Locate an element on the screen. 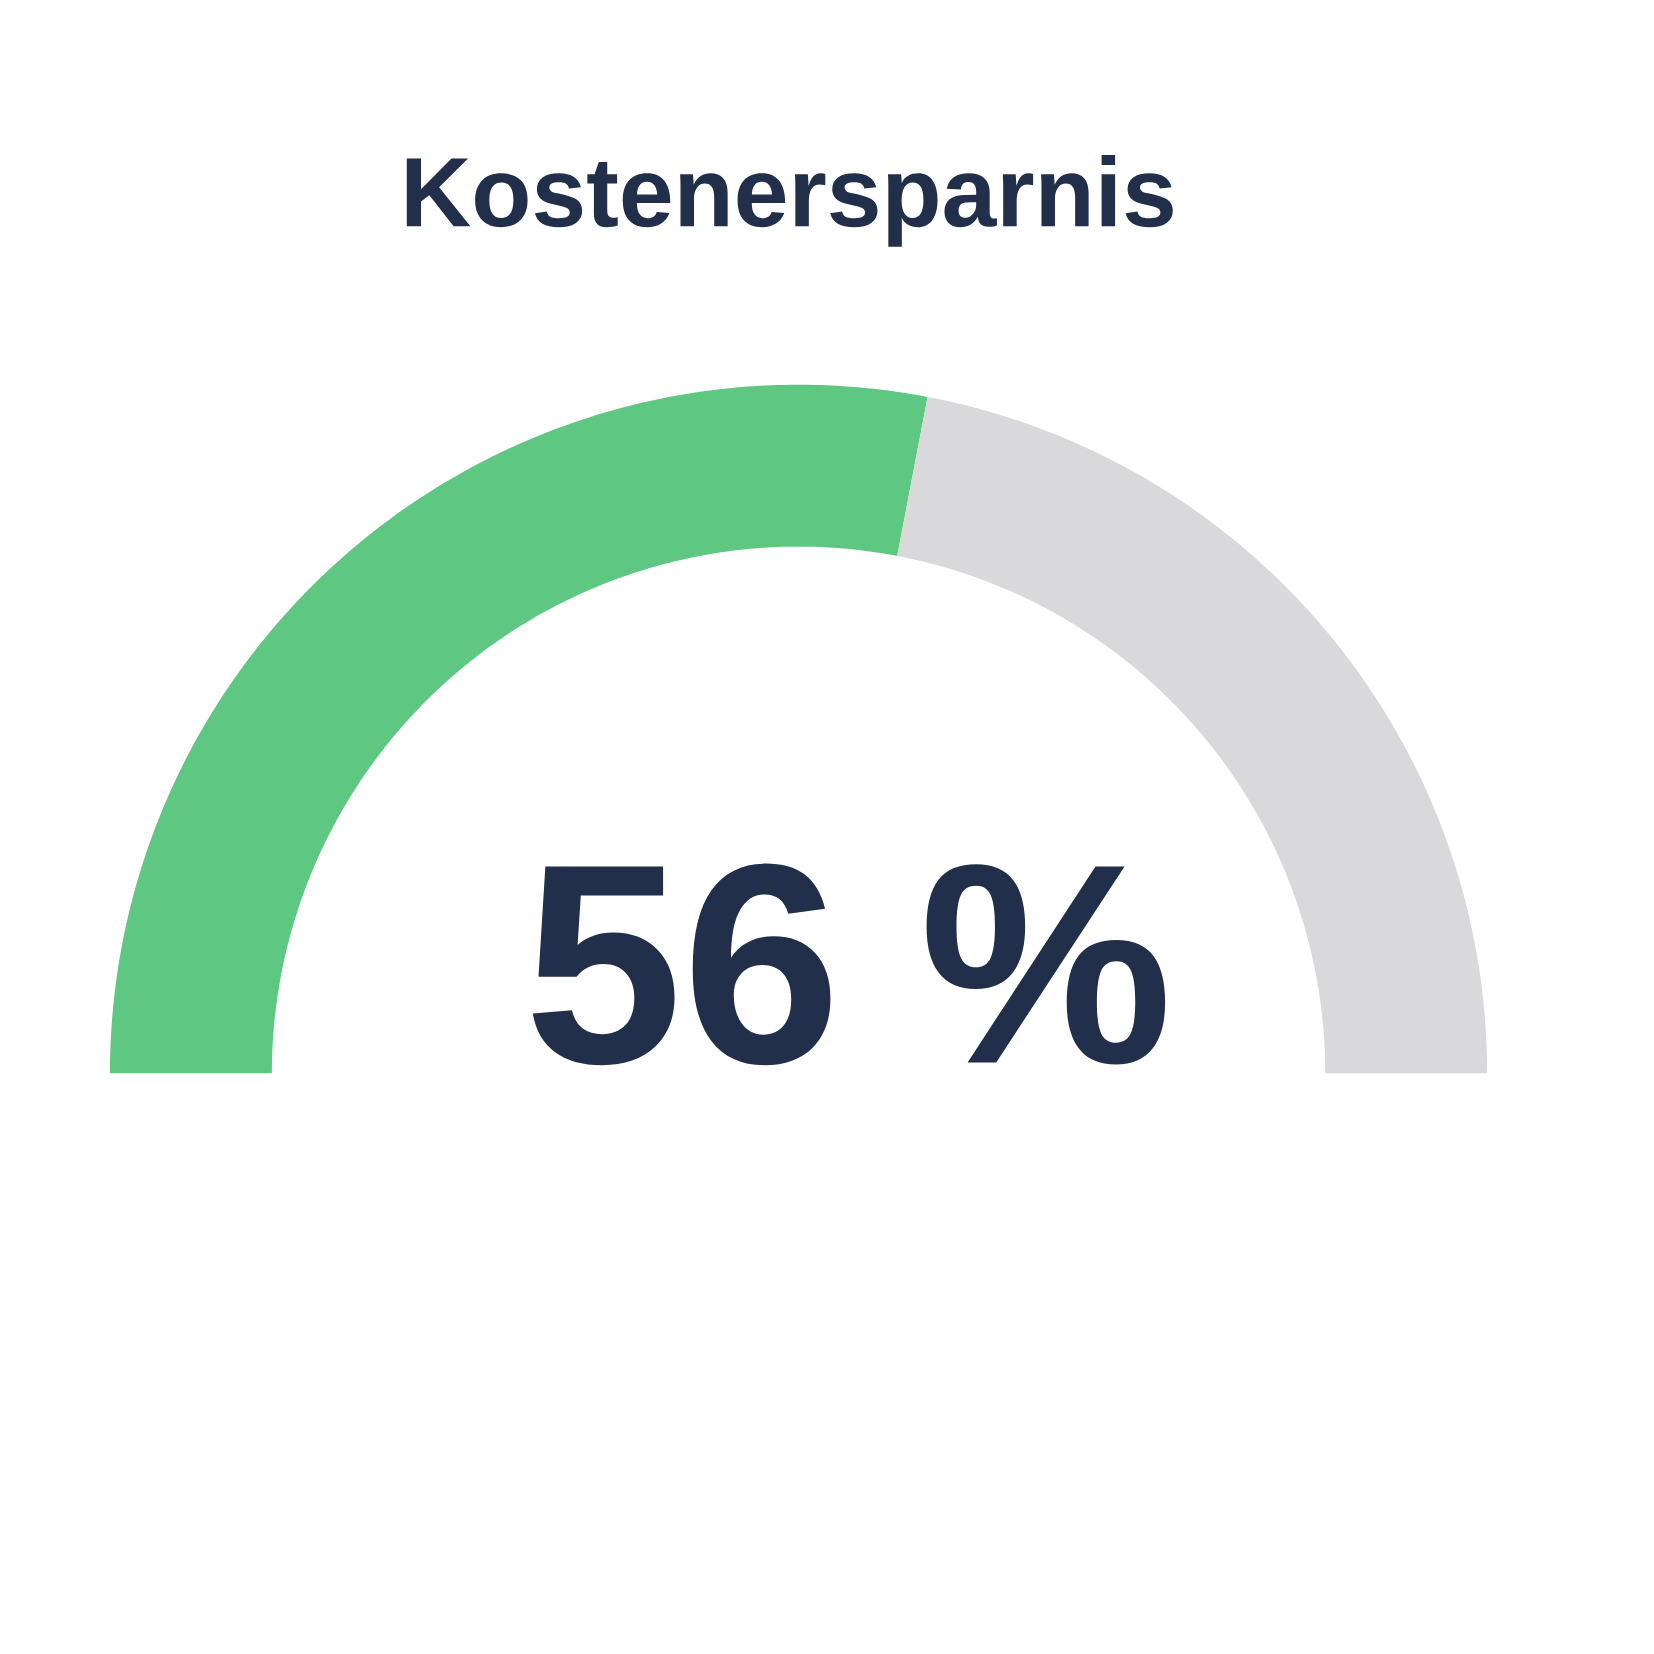 This screenshot has width=1654, height=1654. chart-title: Kostenersparnis is located at coordinates (789, 201).